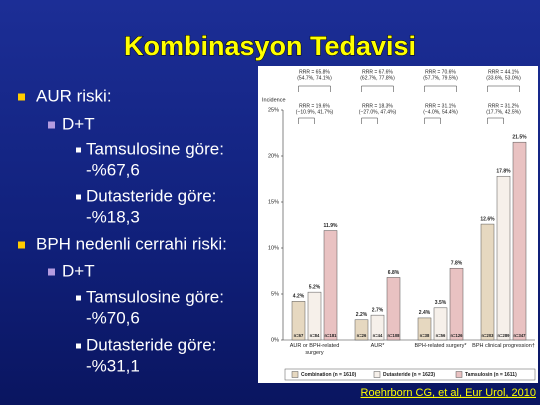  I want to click on x-tick-label-box: BPH-related surgery*, so click(440, 346).